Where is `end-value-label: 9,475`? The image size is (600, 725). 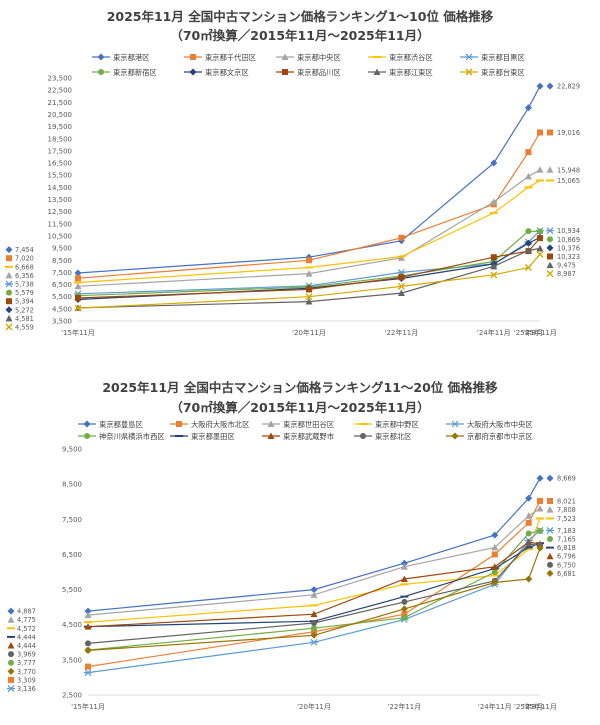 end-value-label: 9,475 is located at coordinates (566, 266).